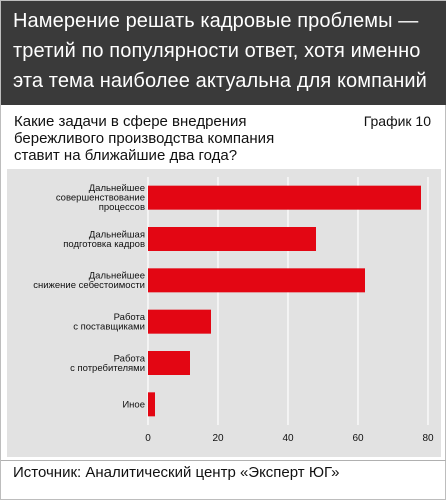 Image resolution: width=446 pixels, height=500 pixels. I want to click on headline-line-1: Намерение решать кадровые проблемы —, so click(216, 21).